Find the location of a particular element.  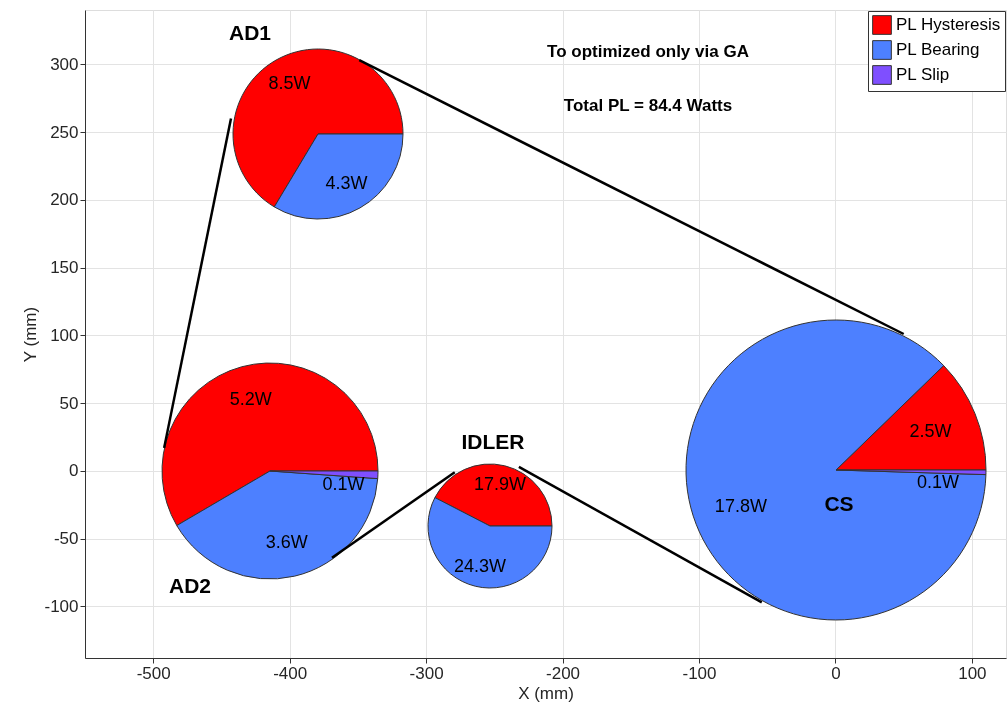

y-tick-label: 100 is located at coordinates (64, 335).